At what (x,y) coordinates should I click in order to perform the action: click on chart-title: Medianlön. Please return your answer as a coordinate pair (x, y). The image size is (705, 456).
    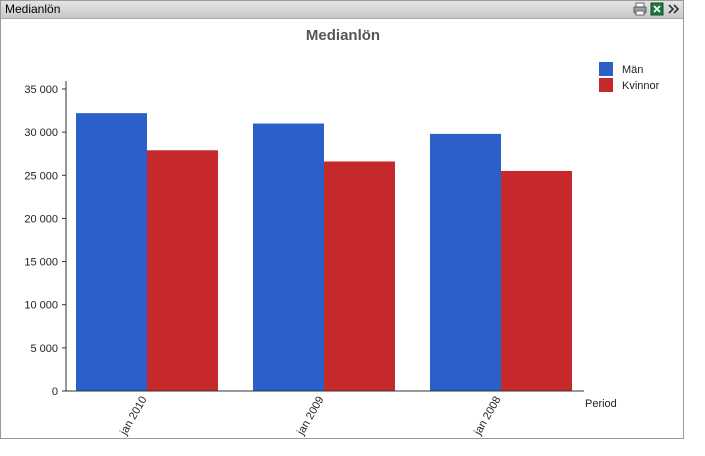
    Looking at the image, I should click on (343, 35).